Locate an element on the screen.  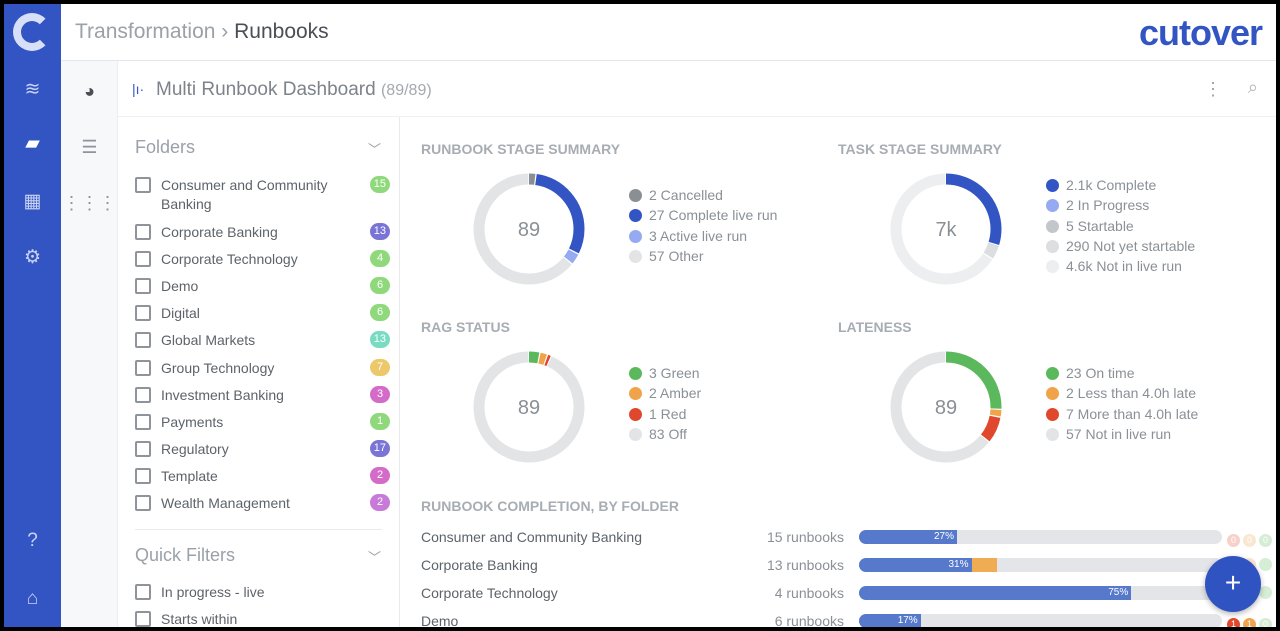
folder-count-badge: 1 is located at coordinates (380, 421).